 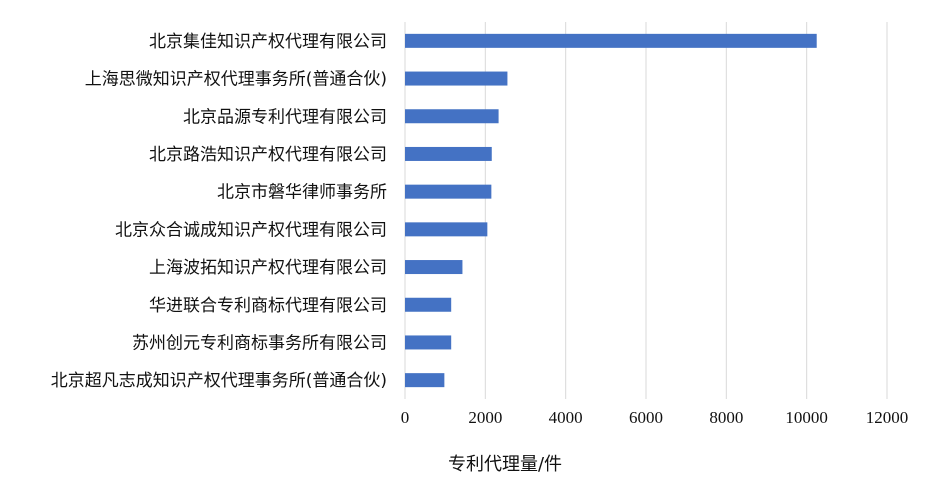 I want to click on category-label: 北京市磐华律师事务所, so click(x=302, y=193).